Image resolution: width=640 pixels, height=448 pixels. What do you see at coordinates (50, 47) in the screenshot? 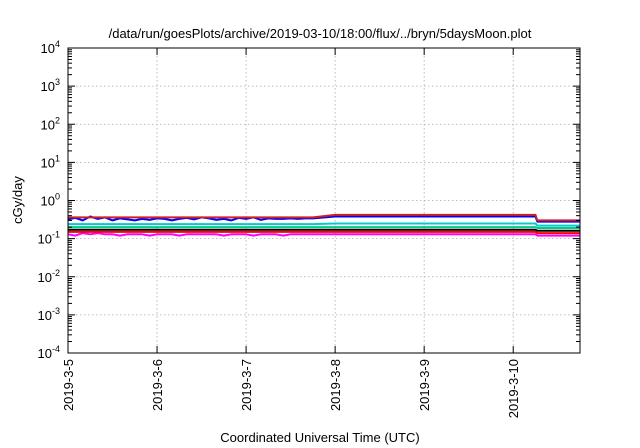
I see `y-tick-label: 10⁴` at bounding box center [50, 47].